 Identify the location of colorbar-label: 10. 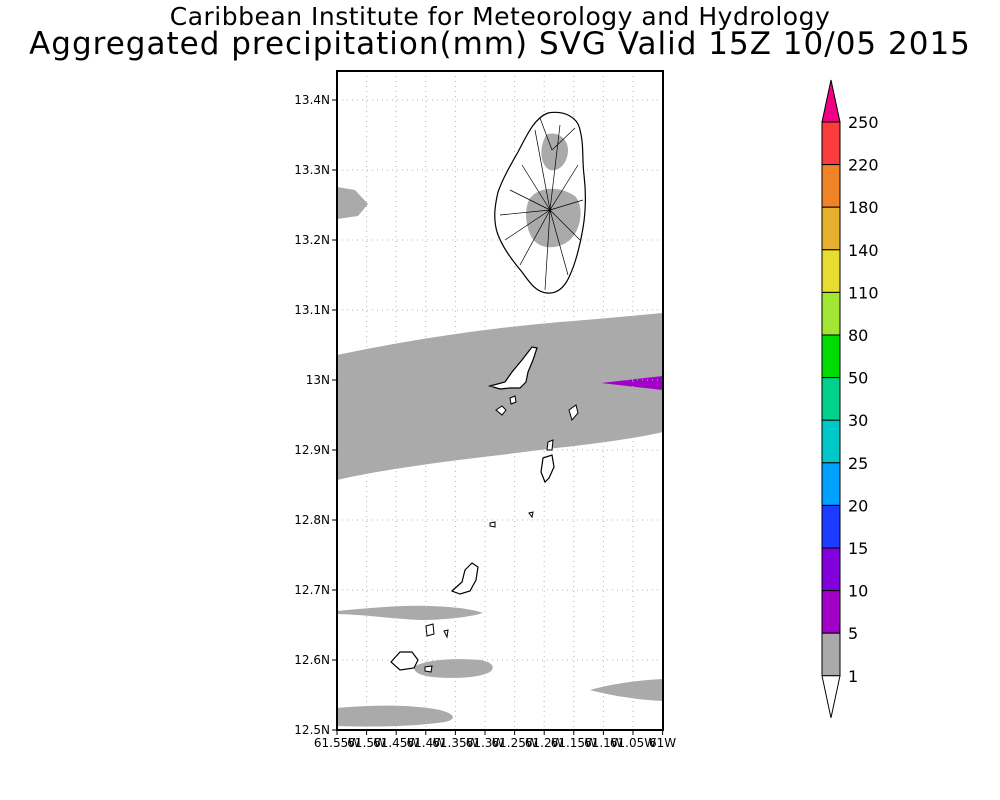
(858, 591).